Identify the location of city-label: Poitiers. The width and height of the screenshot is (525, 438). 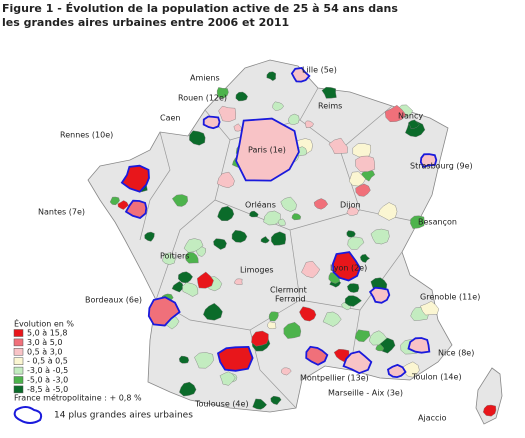
(174, 256).